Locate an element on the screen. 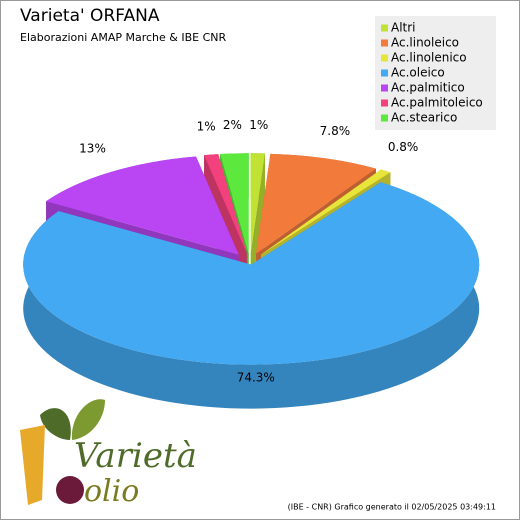  legend-label: Ac.linoleico is located at coordinates (425, 43).